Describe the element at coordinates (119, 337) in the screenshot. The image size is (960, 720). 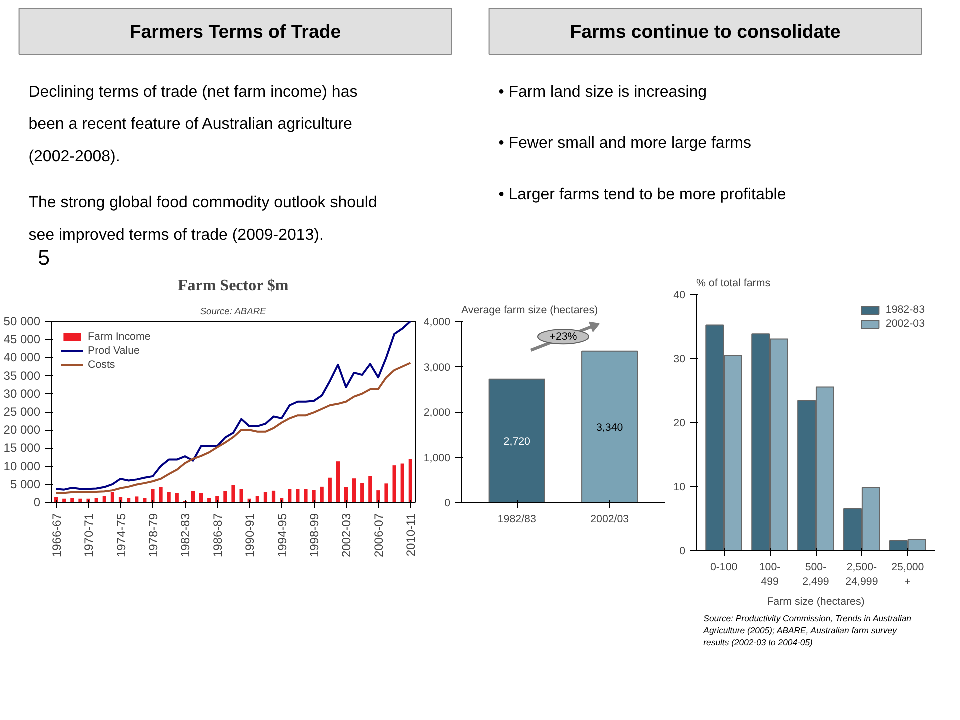
I see `legend-label: Farm Income` at that location.